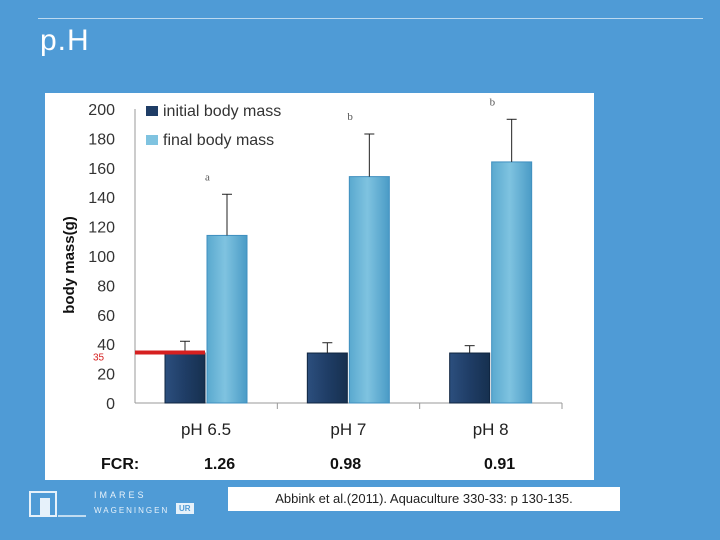  What do you see at coordinates (120, 464) in the screenshot?
I see `fcr-label: FCR:` at bounding box center [120, 464].